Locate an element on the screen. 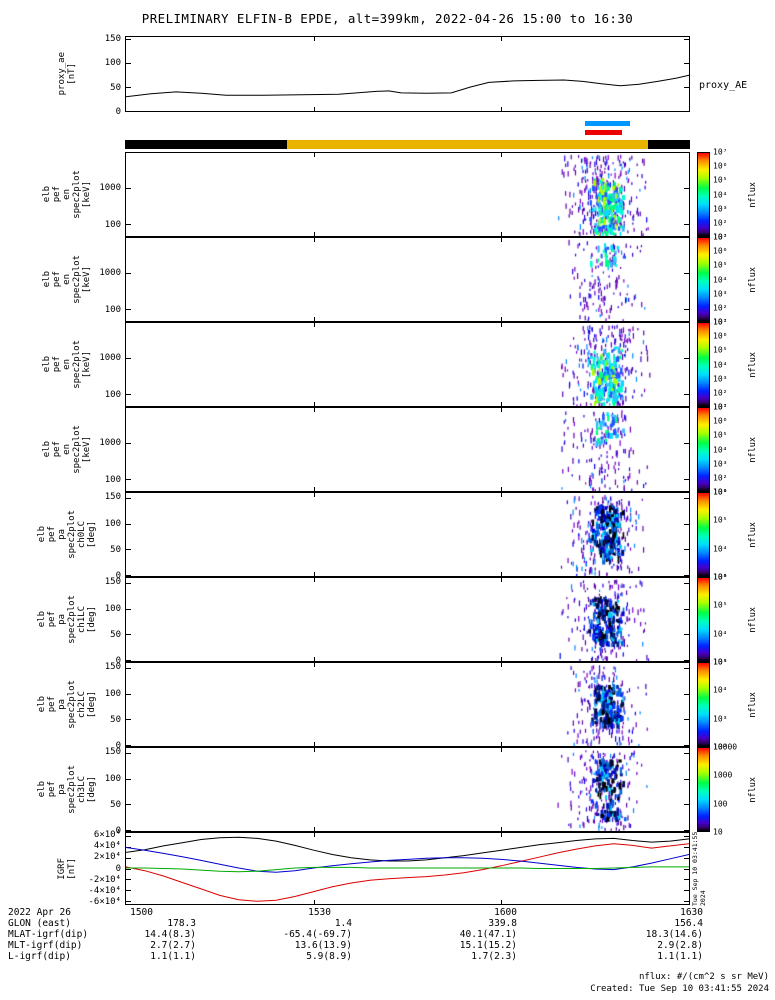 Image resolution: width=775 pixels, height=1000 pixels. zone-bar-blue is located at coordinates (607, 123).